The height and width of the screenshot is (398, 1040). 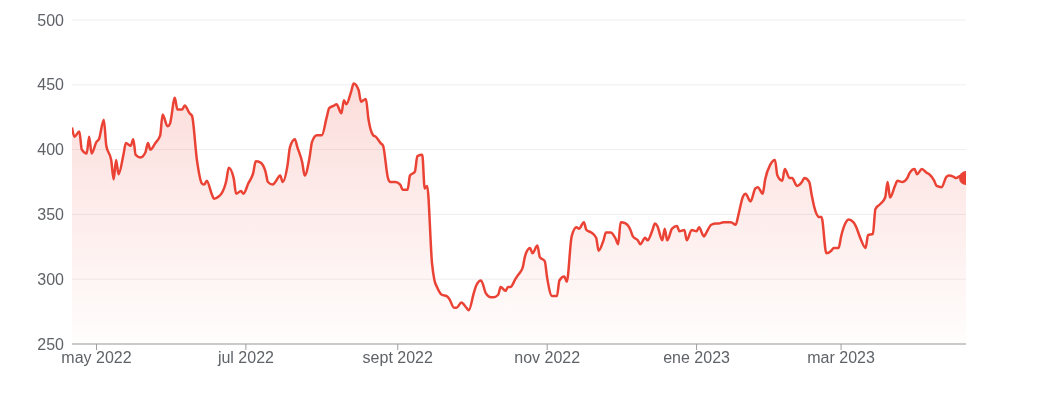 I want to click on y-tick-label: 350, so click(x=51, y=215).